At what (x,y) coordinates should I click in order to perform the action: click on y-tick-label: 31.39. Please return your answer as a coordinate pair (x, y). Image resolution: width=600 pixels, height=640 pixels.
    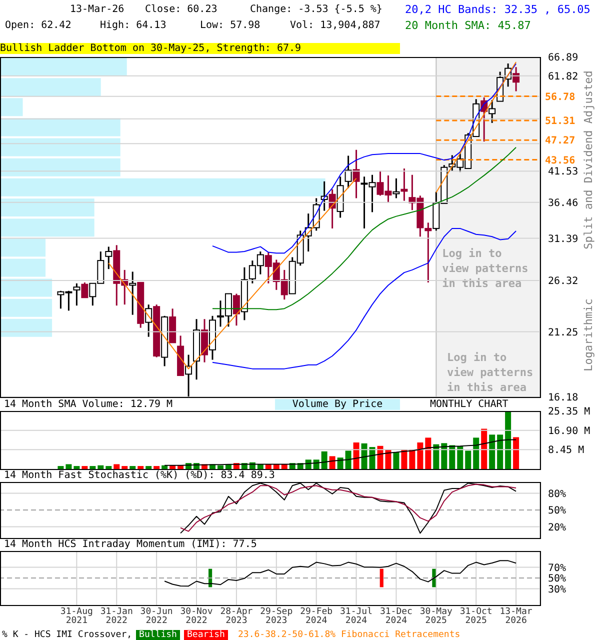
    Looking at the image, I should click on (563, 239).